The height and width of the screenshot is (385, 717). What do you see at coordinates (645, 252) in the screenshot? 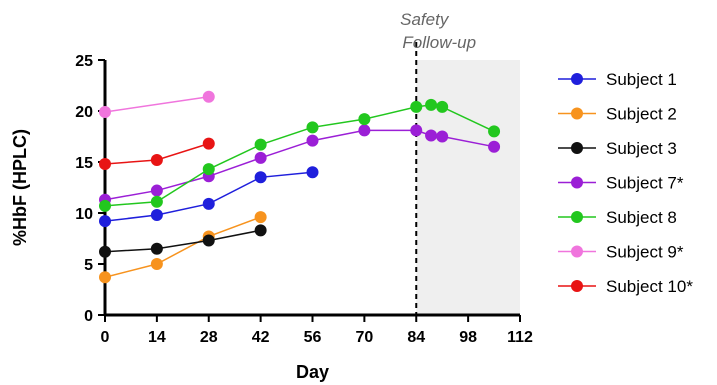
I see `legend-label: Subject 9*` at bounding box center [645, 252].